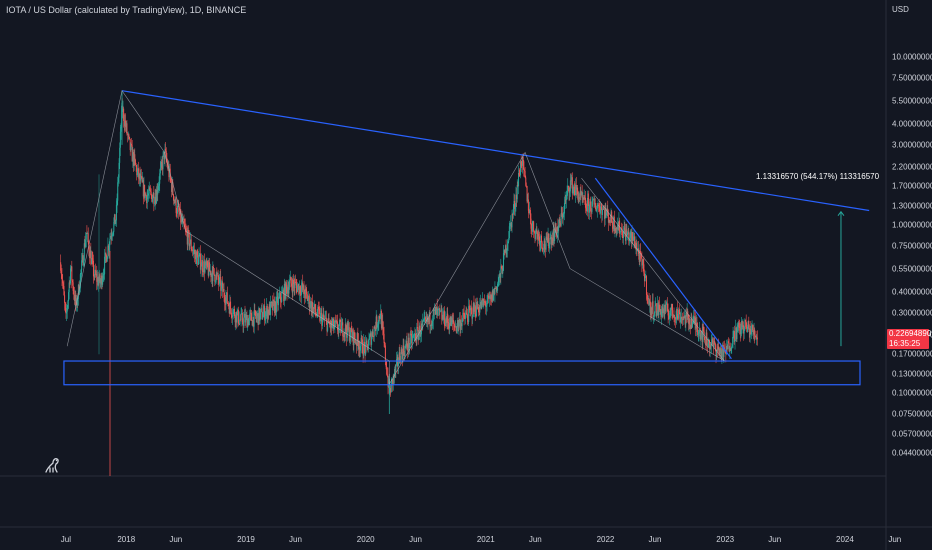 The image size is (932, 550). Describe the element at coordinates (818, 176) in the screenshot. I see `price-range-label: 1.13316570 (544.17%) 113316570` at that location.